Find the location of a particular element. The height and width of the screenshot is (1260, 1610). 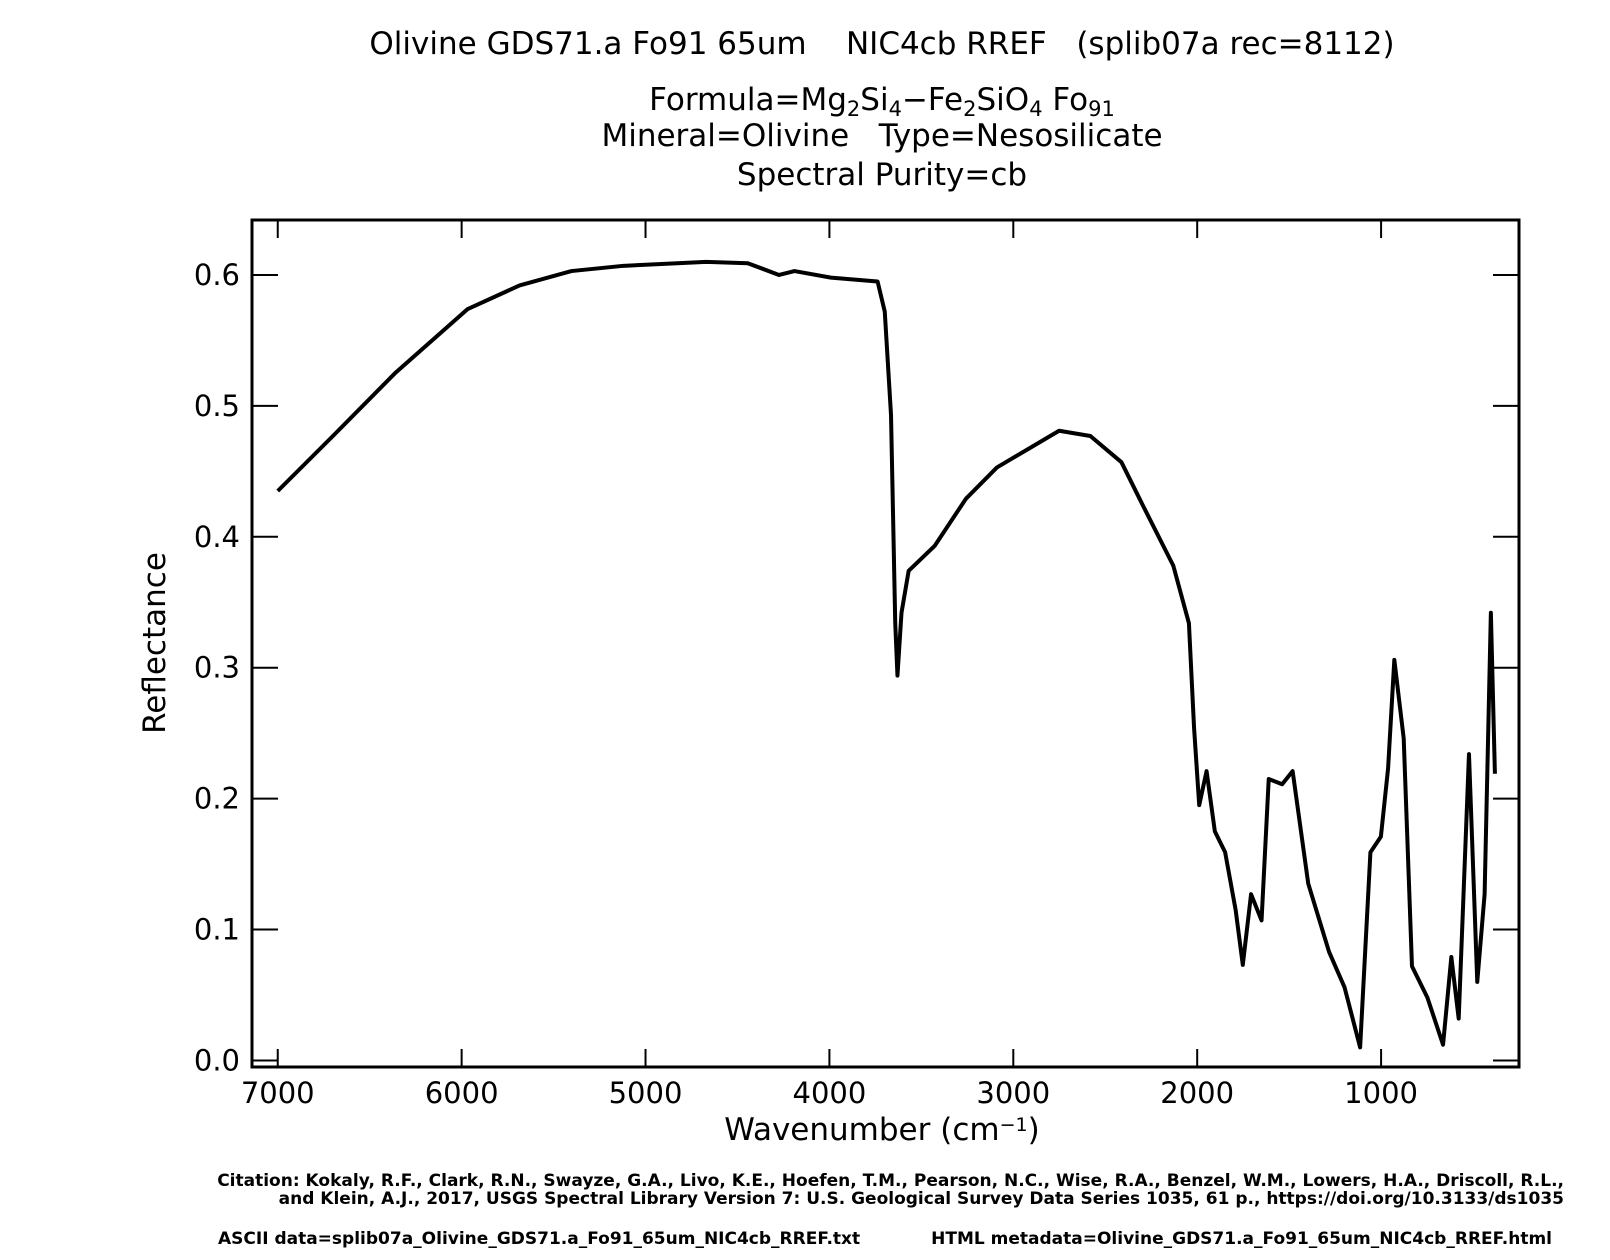

x-tick-label: 1000 is located at coordinates (1381, 1093).